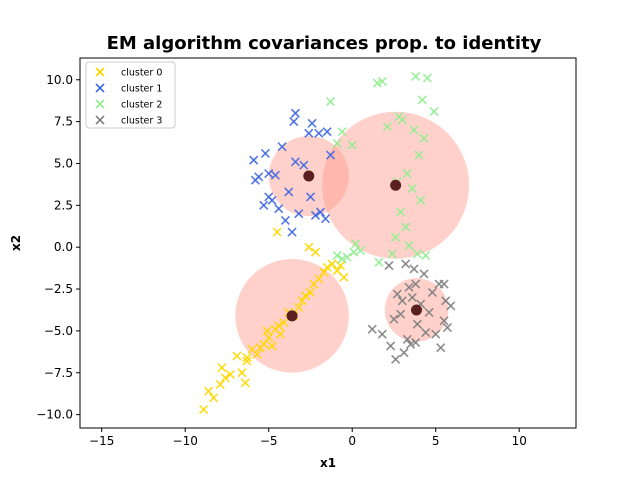  What do you see at coordinates (63, 163) in the screenshot?
I see `y-tick-label: 5.0` at bounding box center [63, 163].